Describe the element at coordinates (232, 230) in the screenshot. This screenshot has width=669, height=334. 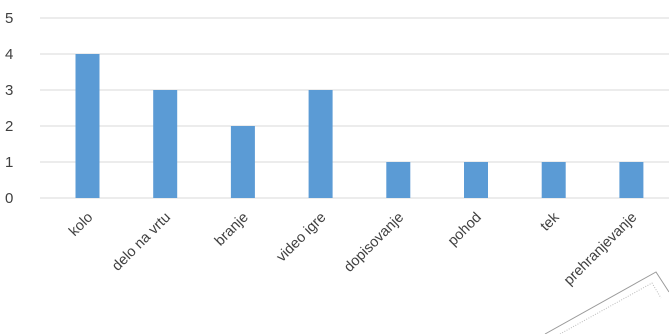
I see `category-label: branje` at that location.